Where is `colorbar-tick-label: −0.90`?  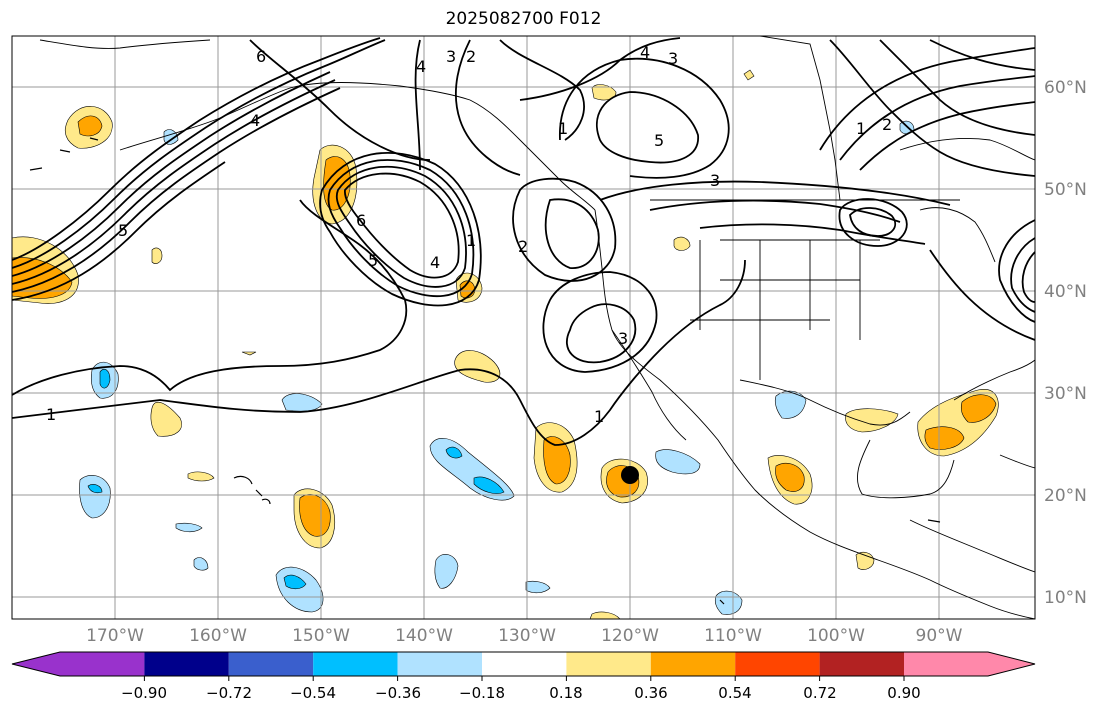 colorbar-tick-label: −0.90 is located at coordinates (144, 693).